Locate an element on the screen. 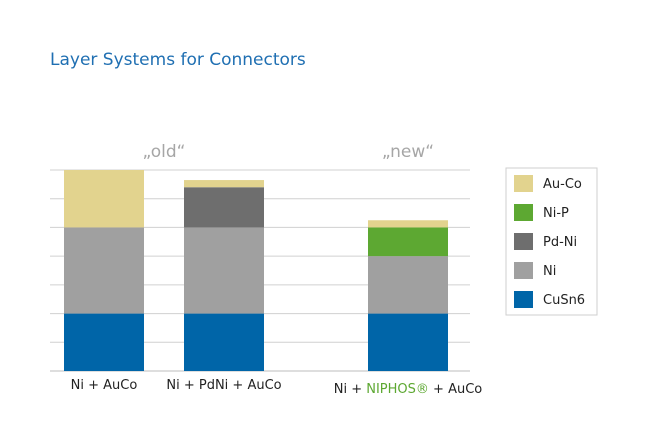 The width and height of the screenshot is (650, 429). category-label: Ni + AuCo is located at coordinates (104, 385).